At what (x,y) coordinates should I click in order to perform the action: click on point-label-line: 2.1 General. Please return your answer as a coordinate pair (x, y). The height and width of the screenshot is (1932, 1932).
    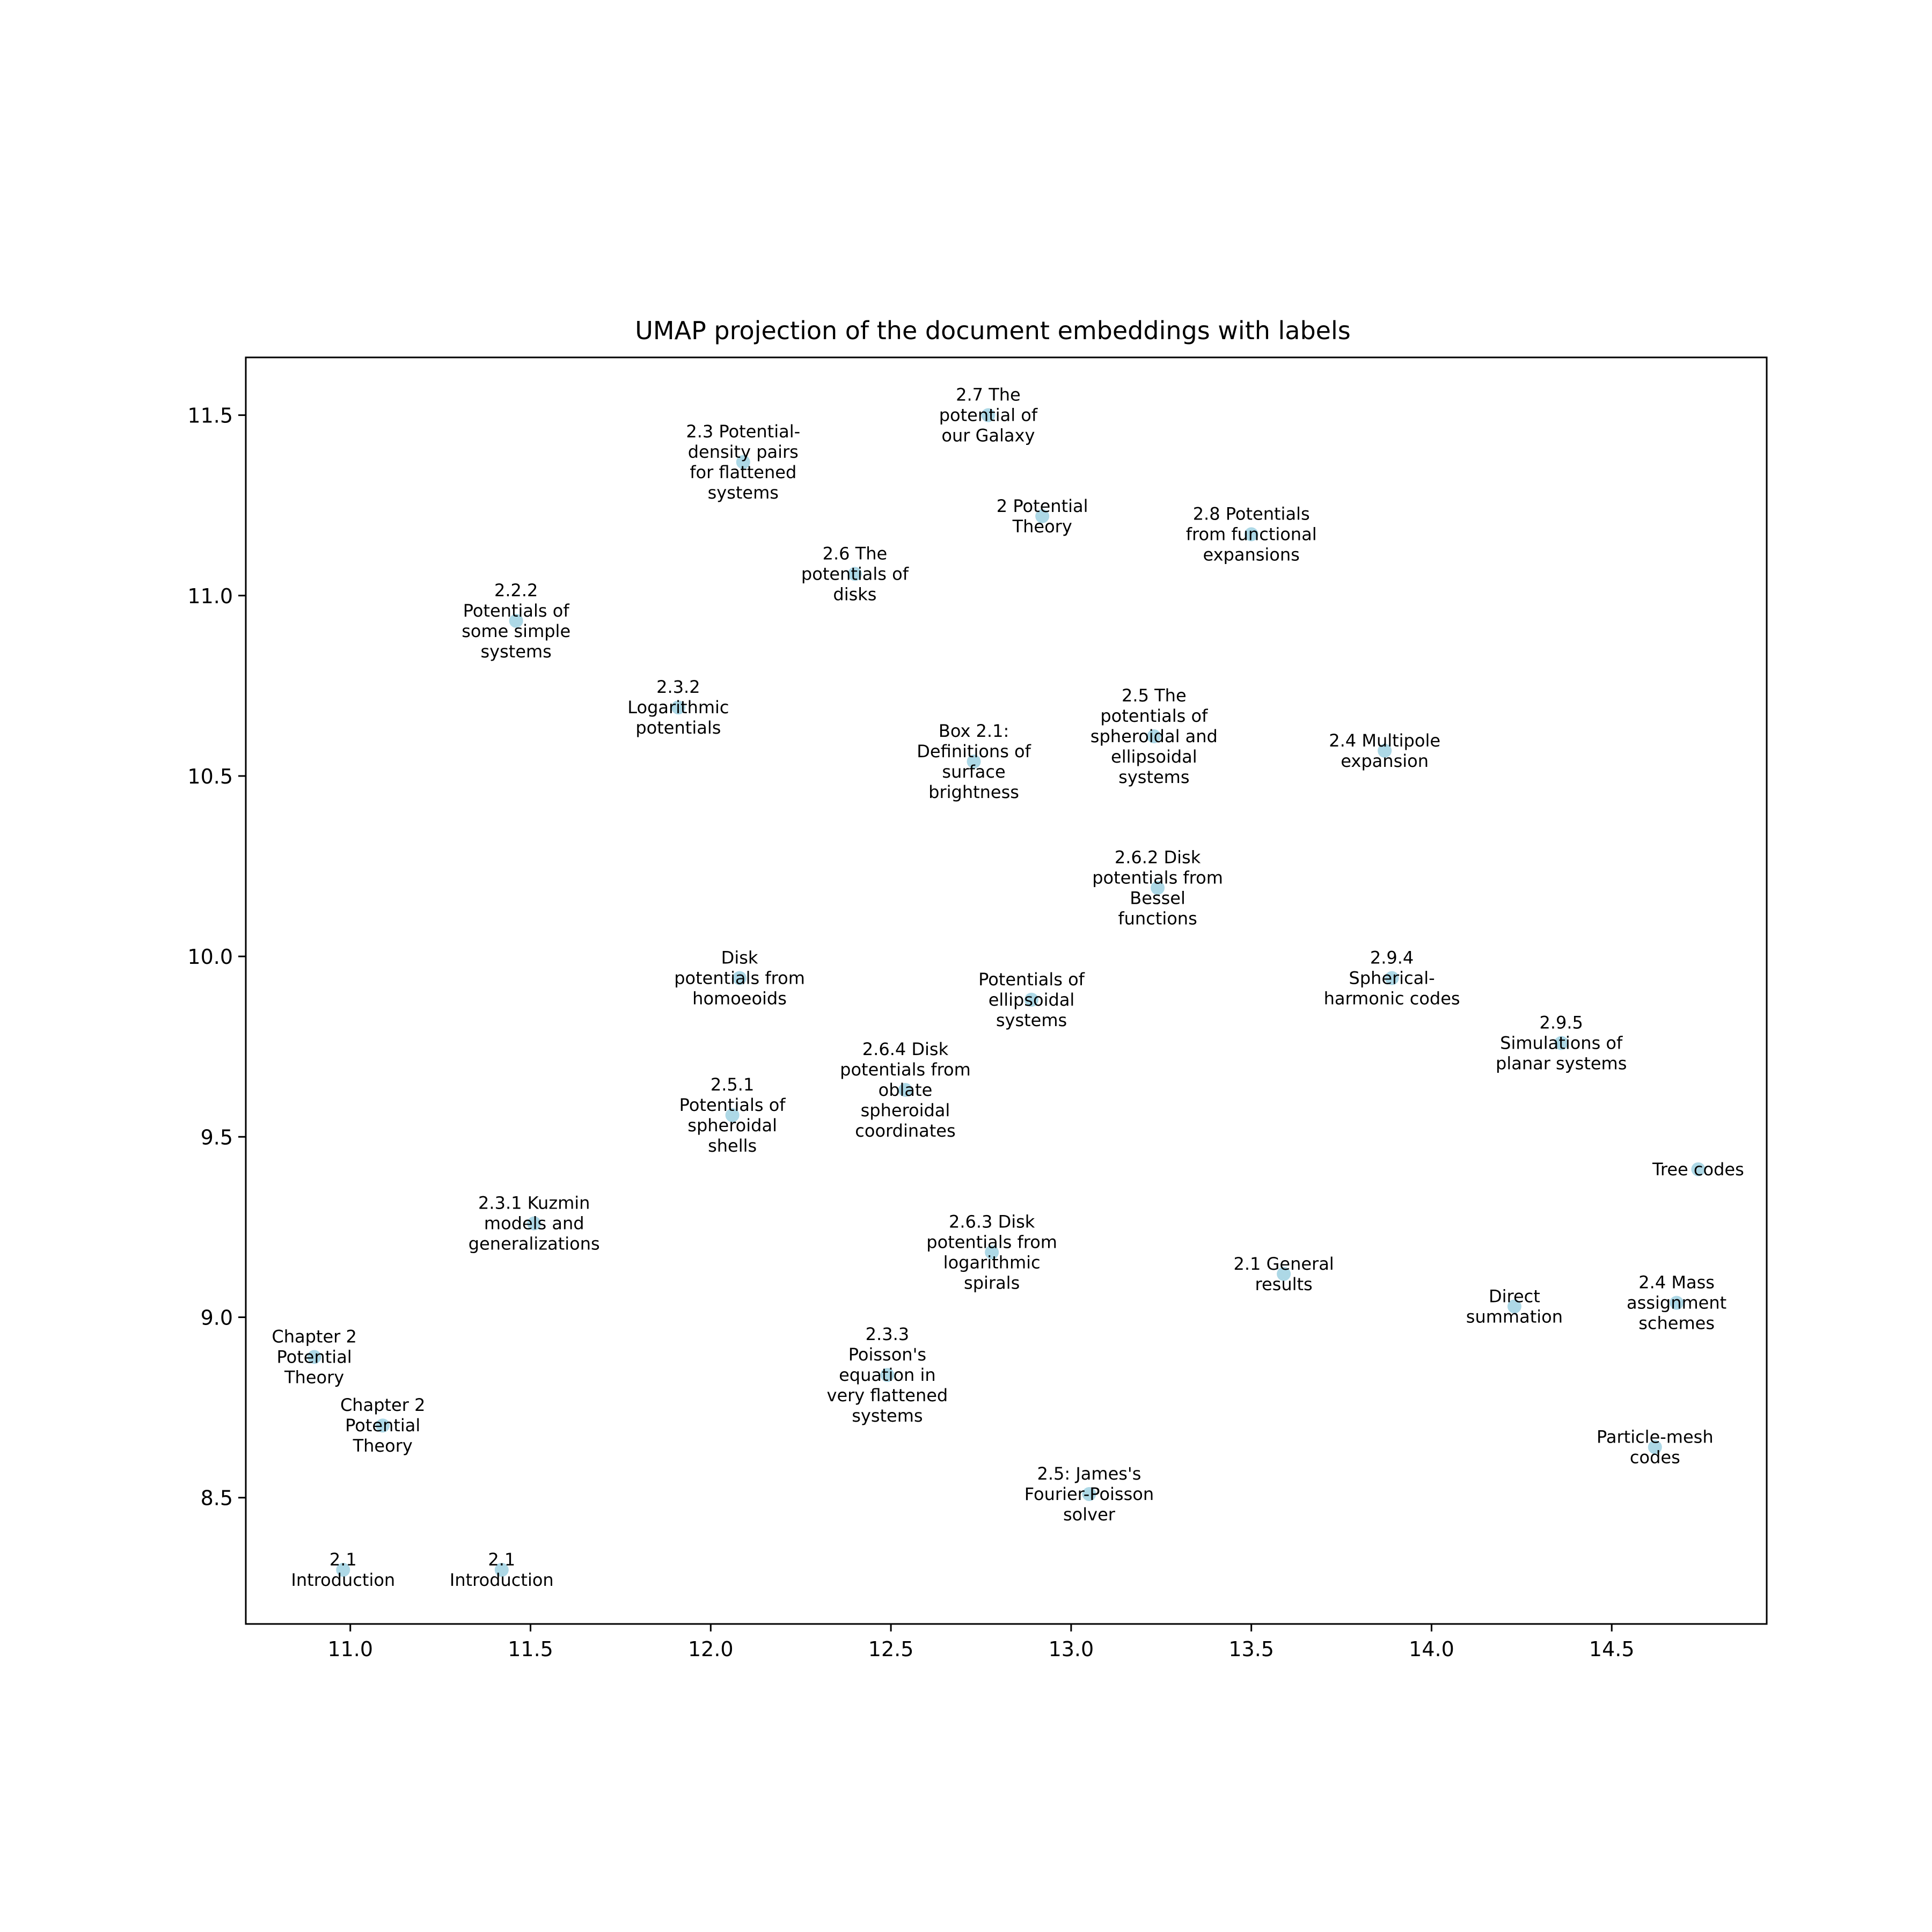
    Looking at the image, I should click on (1284, 1264).